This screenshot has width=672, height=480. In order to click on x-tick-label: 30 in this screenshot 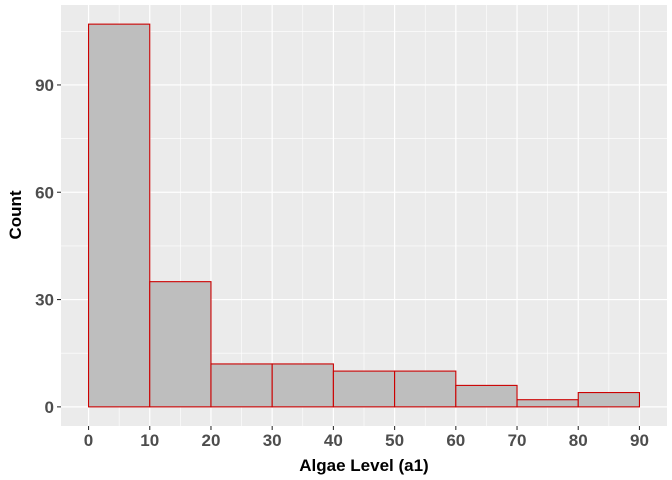, I will do `click(272, 440)`.